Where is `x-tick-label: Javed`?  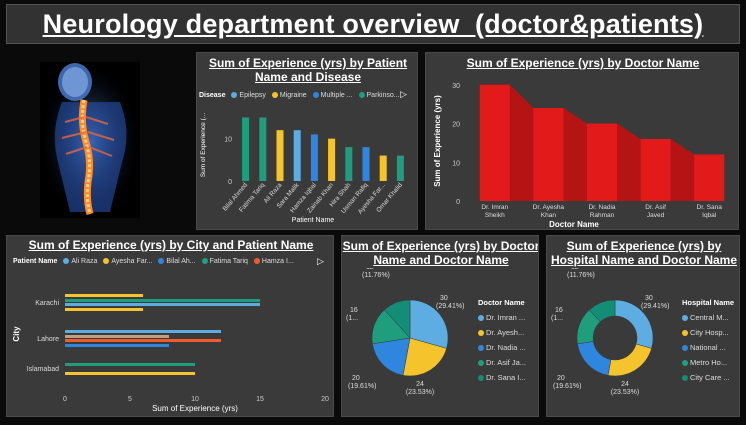
x-tick-label: Javed is located at coordinates (656, 215).